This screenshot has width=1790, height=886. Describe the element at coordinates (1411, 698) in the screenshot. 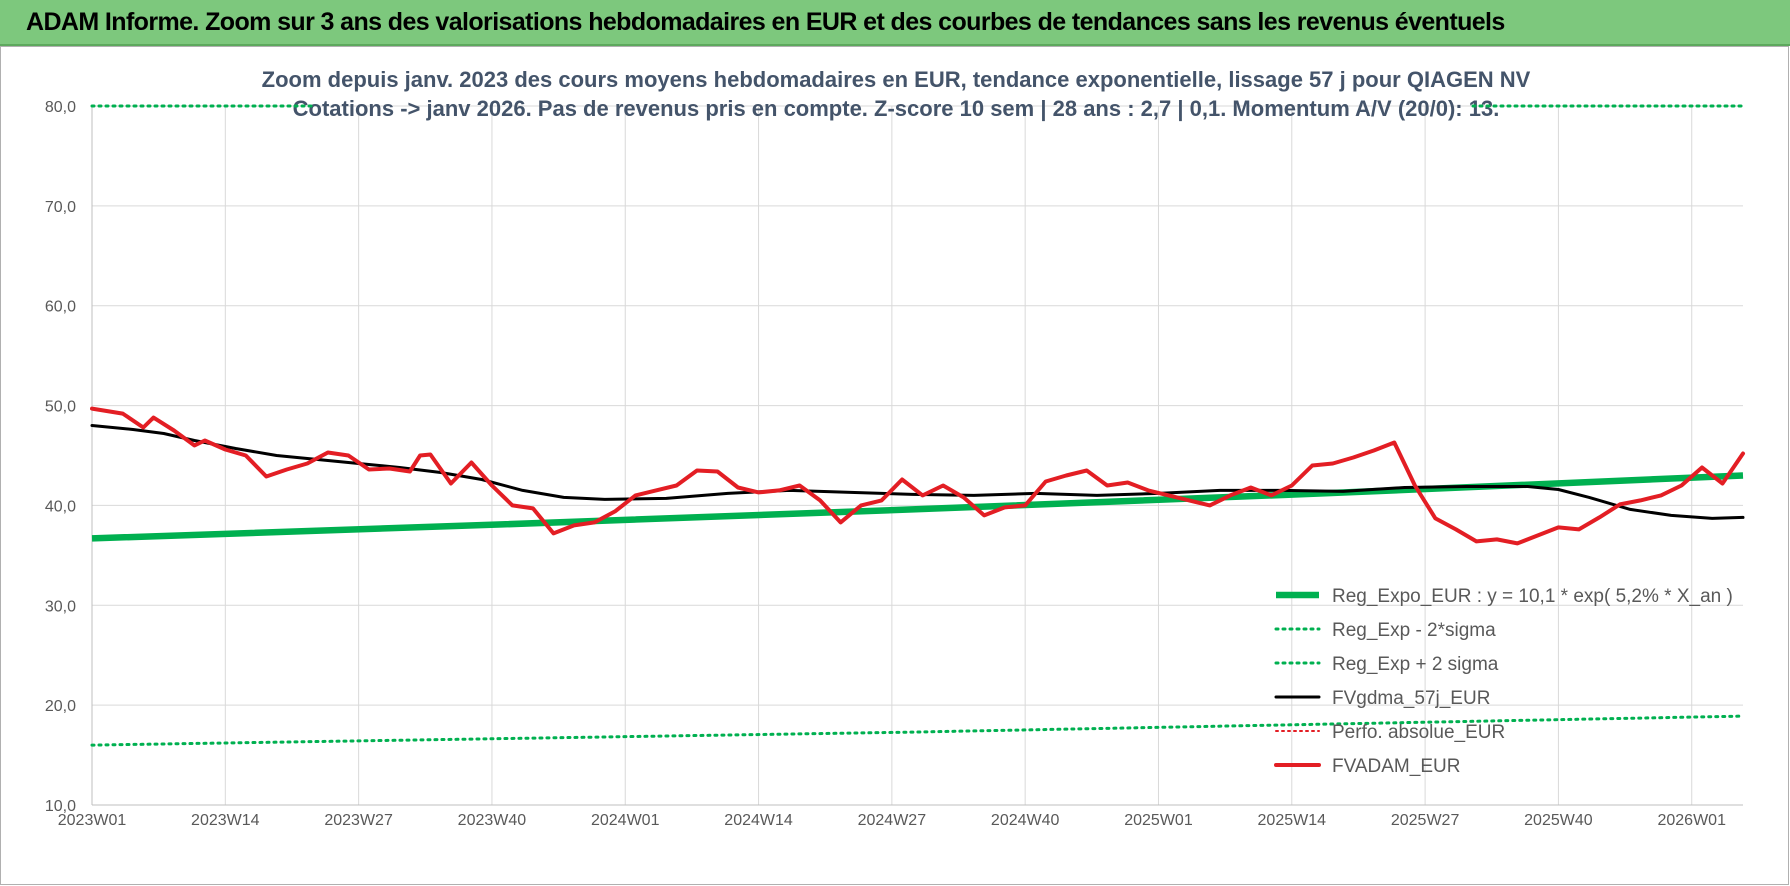

I see `legend-label: FVgdma_57j_EUR` at that location.